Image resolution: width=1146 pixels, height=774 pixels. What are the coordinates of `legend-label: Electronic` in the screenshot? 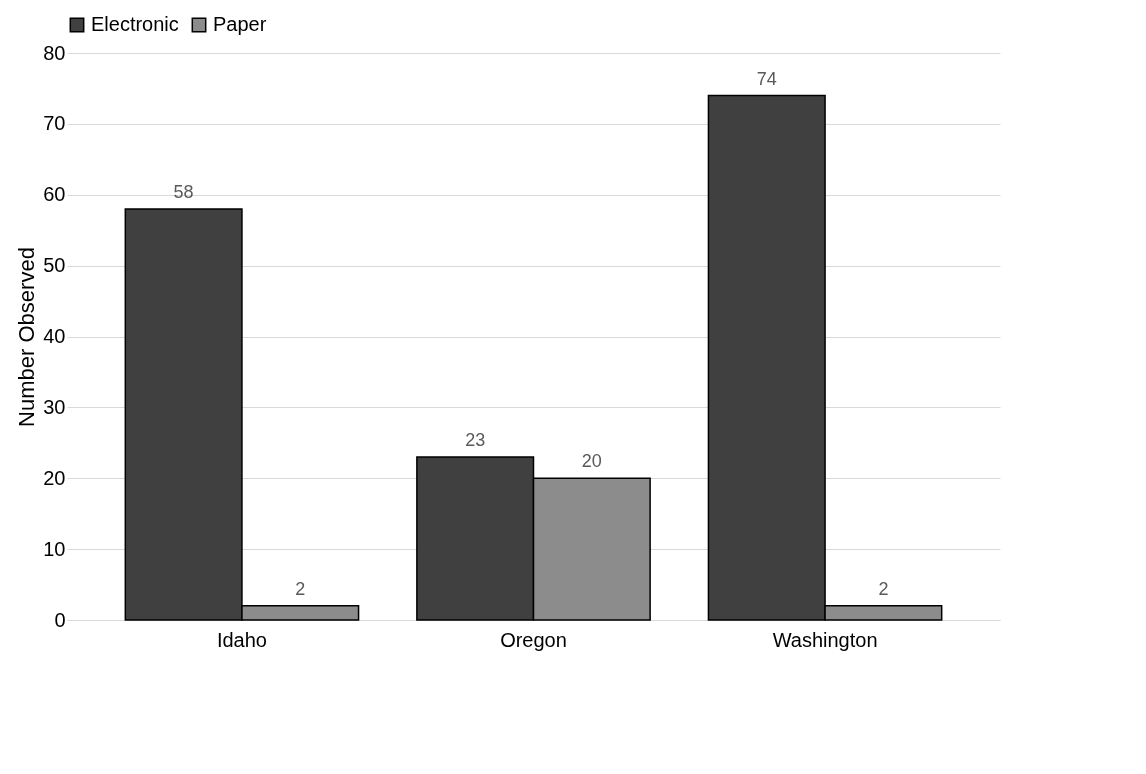 It's located at (135, 24).